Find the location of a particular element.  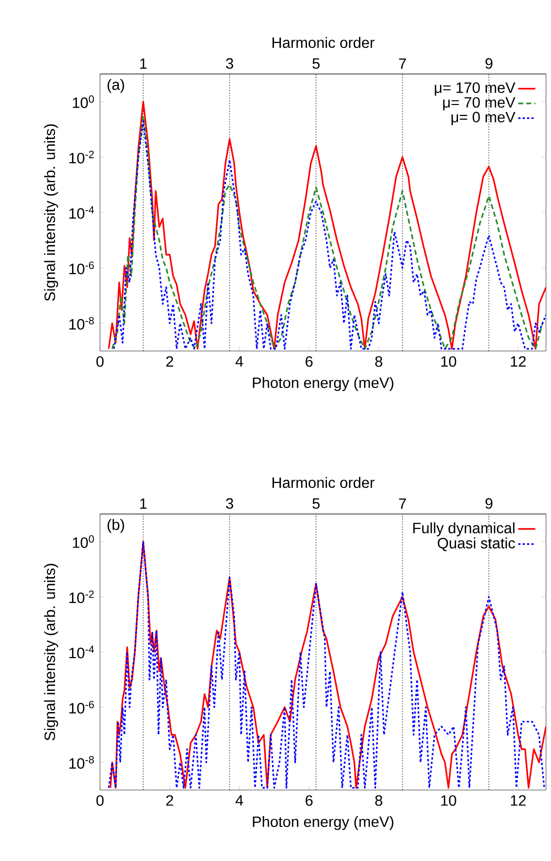

annotation: (a) is located at coordinates (116, 85).